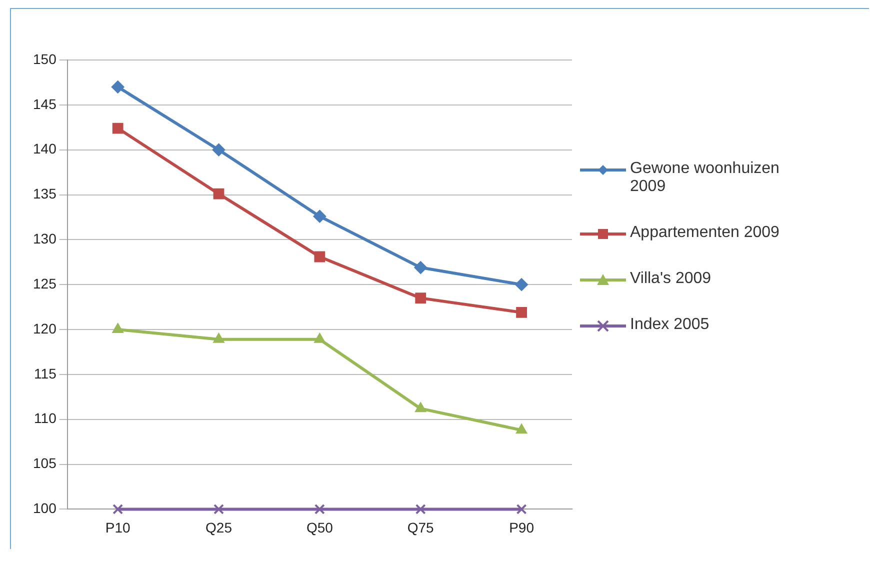 The width and height of the screenshot is (870, 563). I want to click on y-tick-label: 100, so click(45, 508).